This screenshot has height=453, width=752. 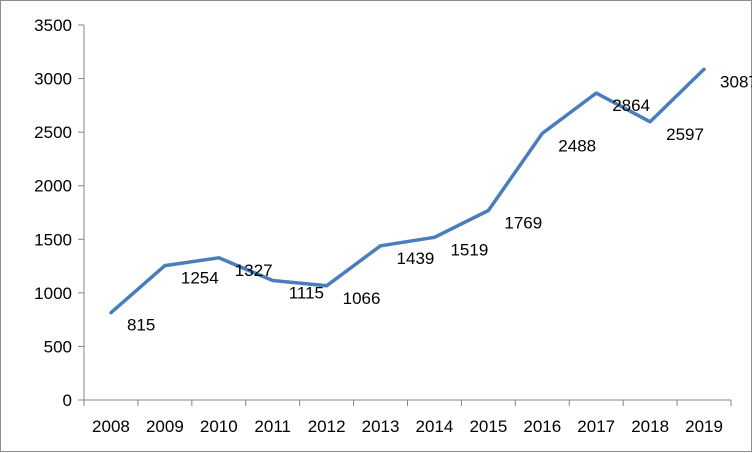 I want to click on data-label: 1769, so click(x=523, y=222).